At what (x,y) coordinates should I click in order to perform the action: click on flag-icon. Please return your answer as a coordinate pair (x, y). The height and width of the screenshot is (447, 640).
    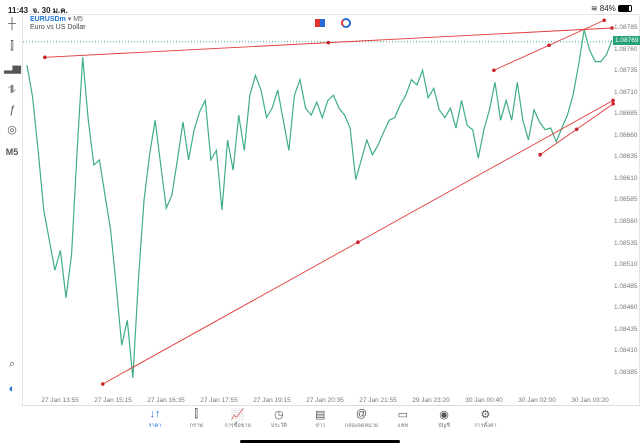
    Looking at the image, I should click on (320, 23).